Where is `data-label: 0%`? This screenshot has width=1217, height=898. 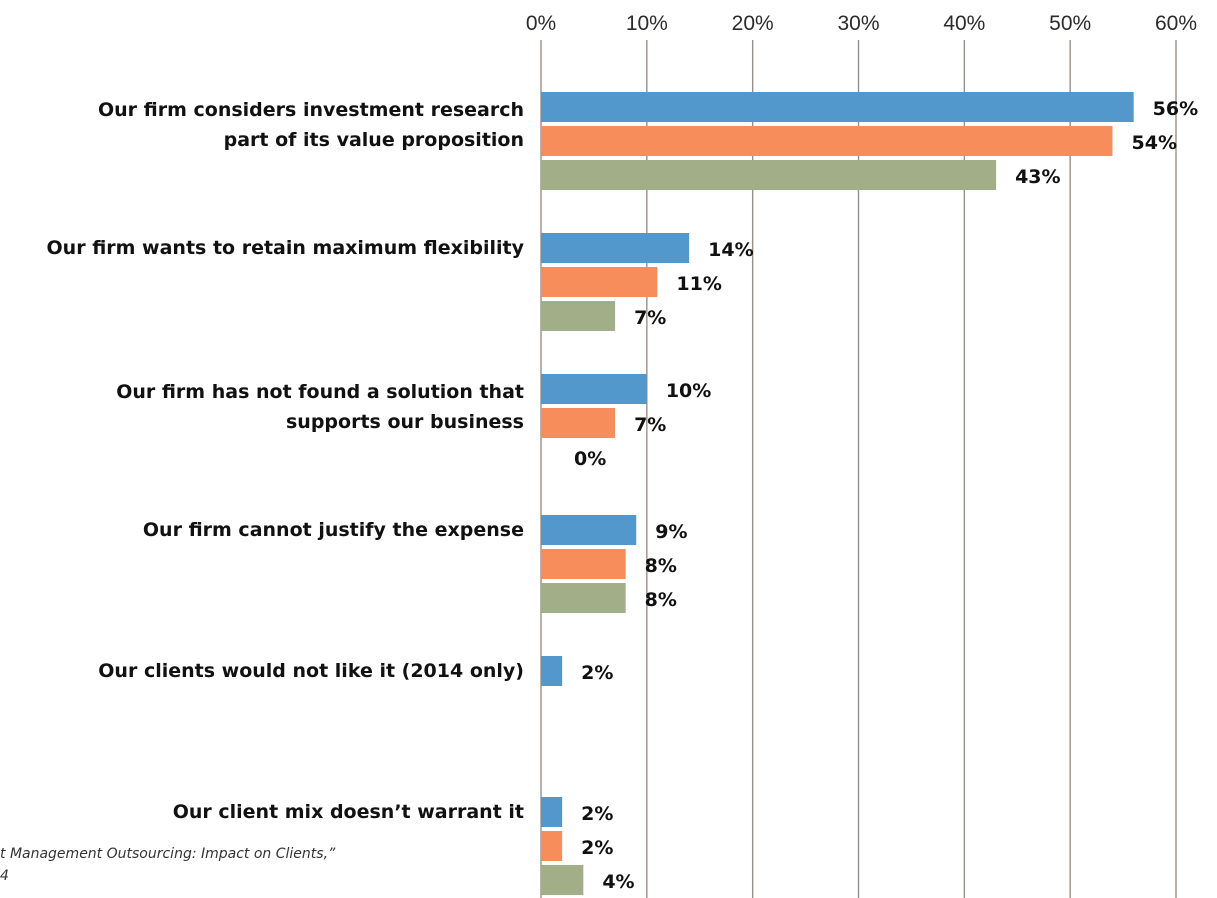
data-label: 0% is located at coordinates (590, 459).